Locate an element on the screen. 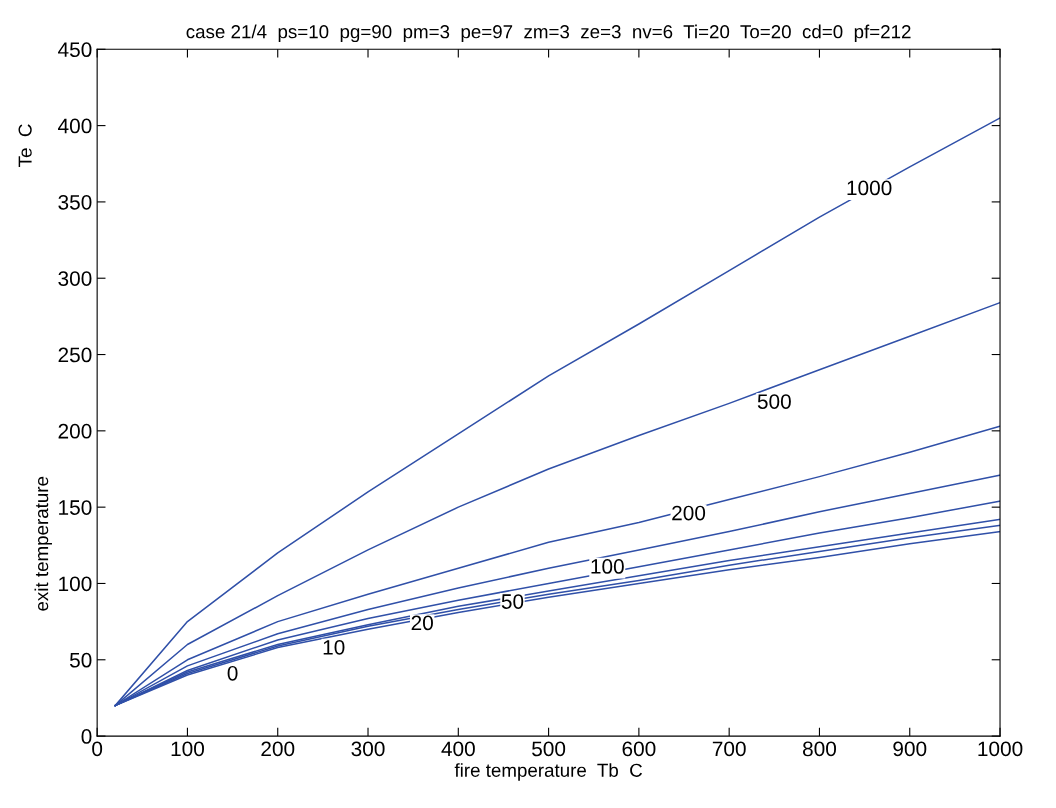 The image size is (1056, 808). annotation: 1000 is located at coordinates (869, 188).